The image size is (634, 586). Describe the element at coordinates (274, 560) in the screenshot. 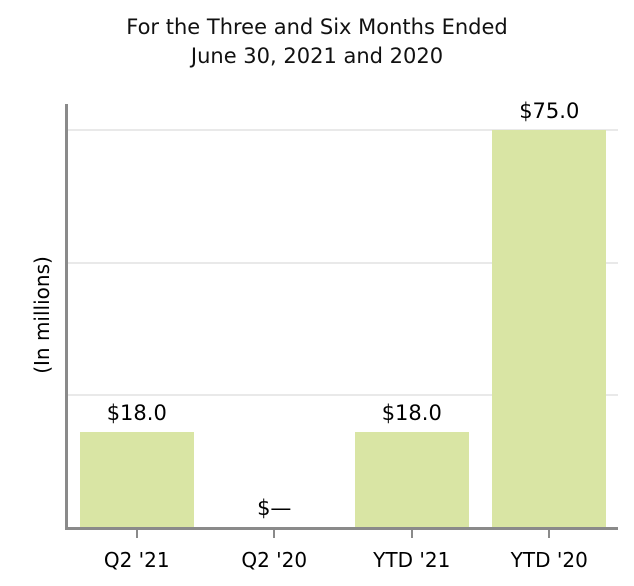

I see `x-label-q2-20: Q2 '20` at that location.